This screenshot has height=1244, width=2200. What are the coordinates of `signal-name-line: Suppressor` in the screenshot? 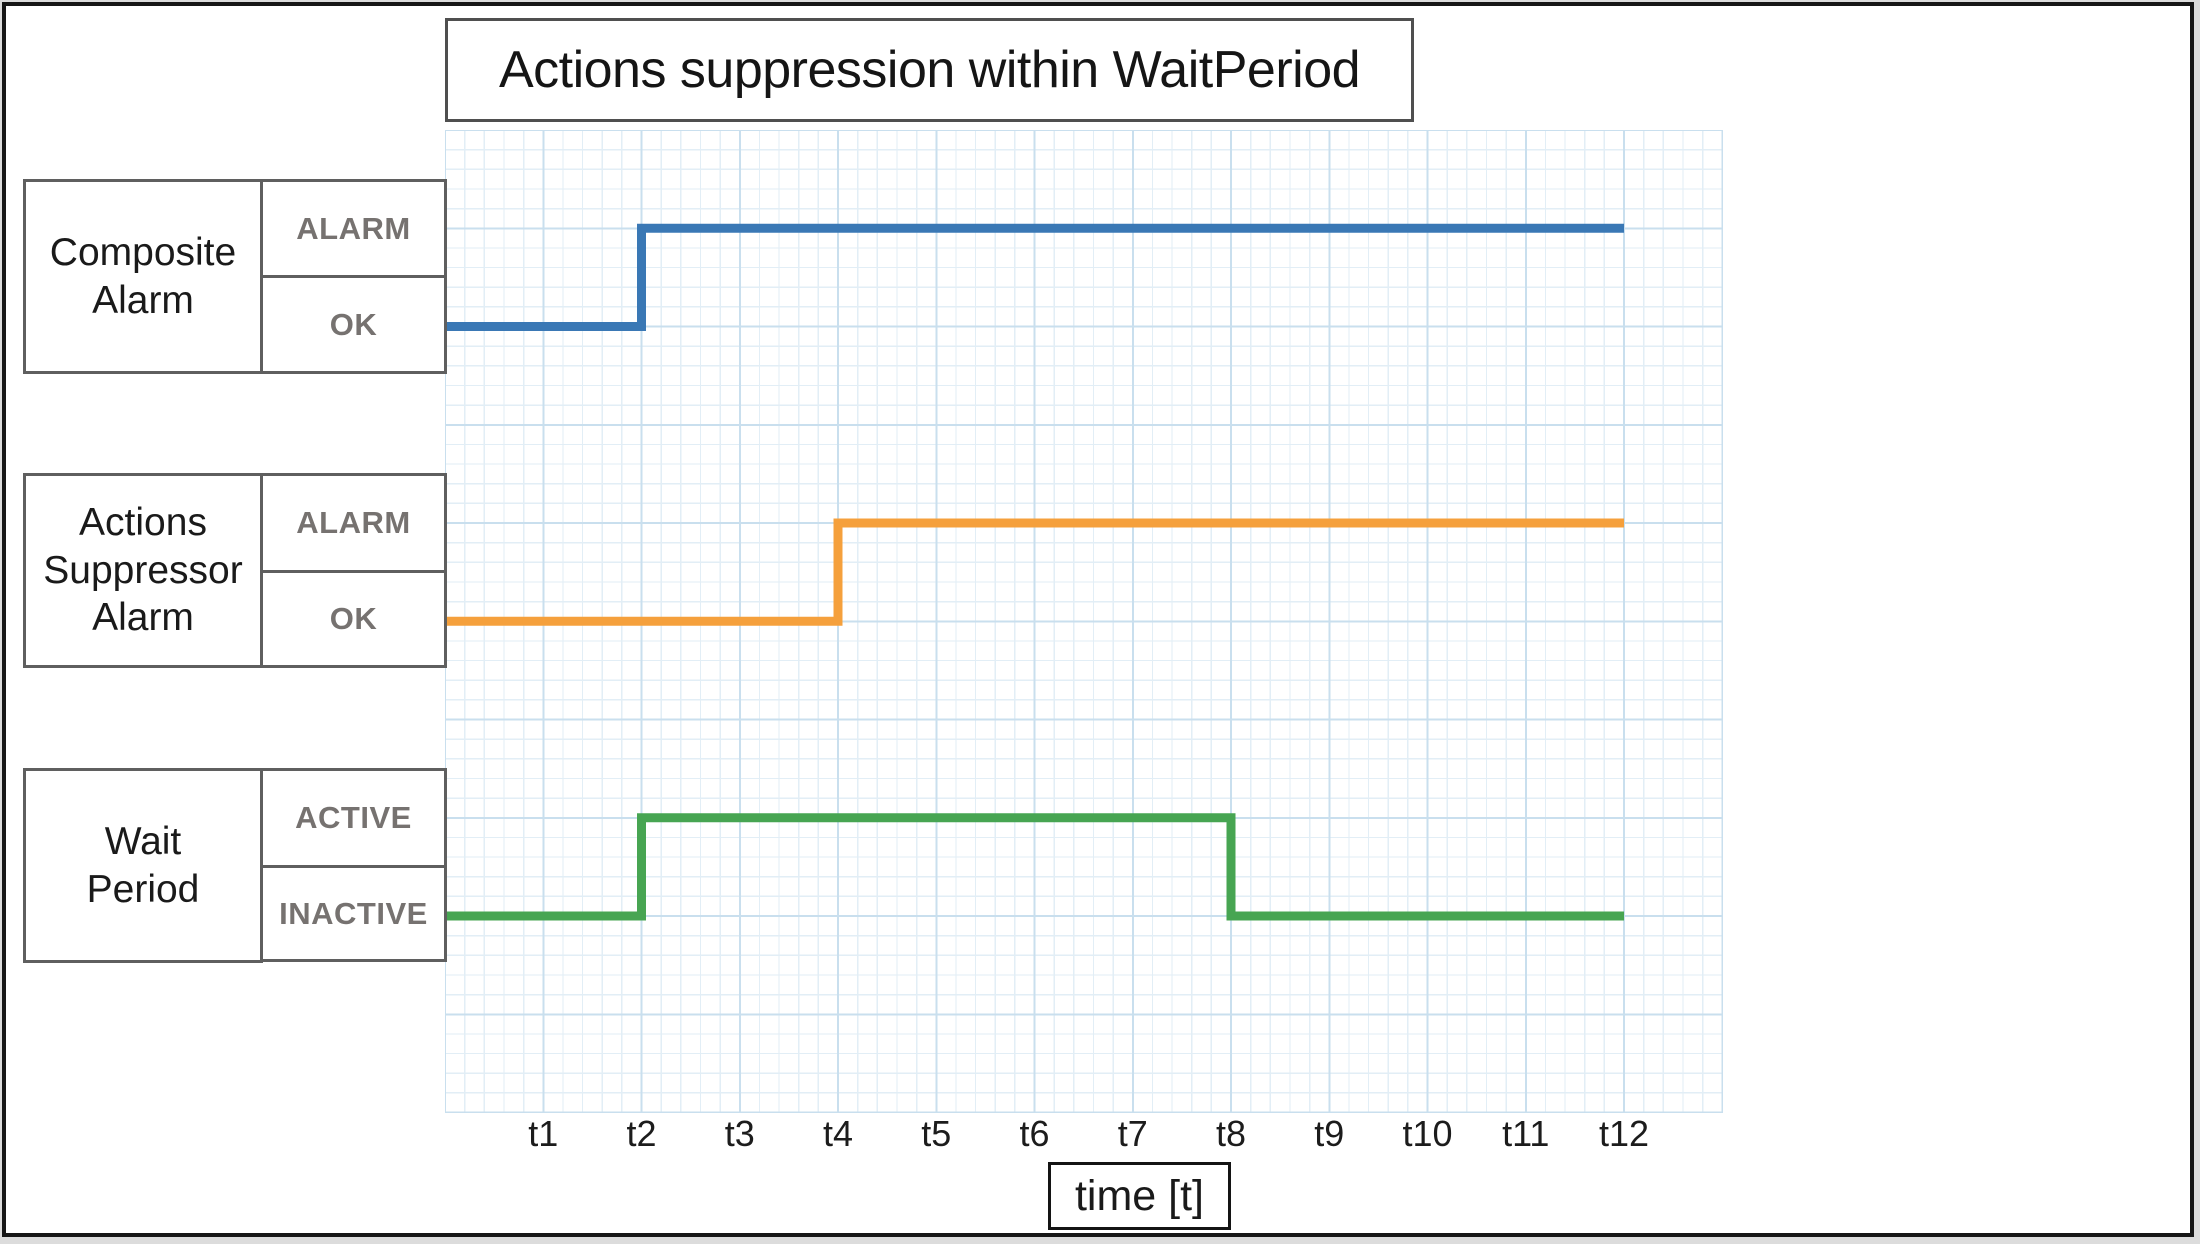 It's located at (143, 570).